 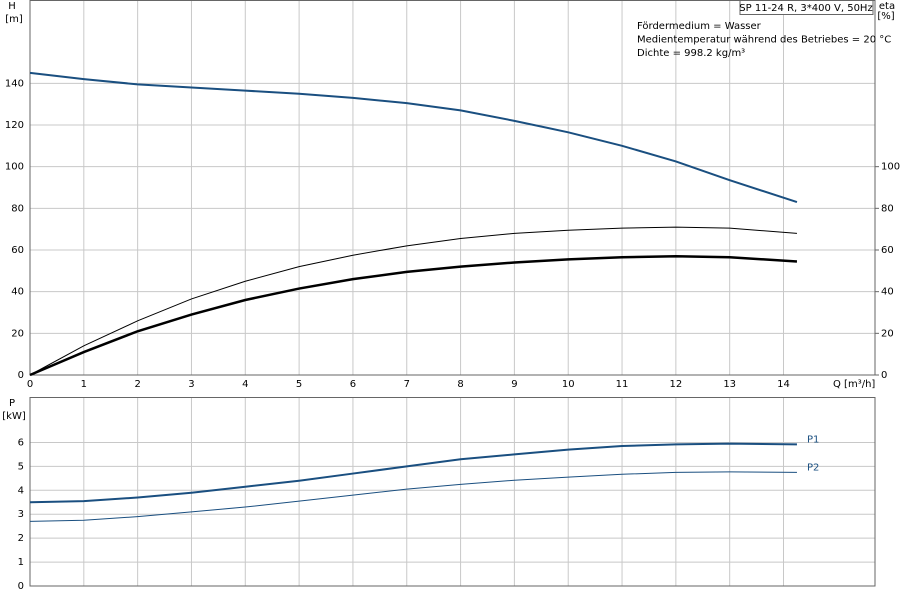 I want to click on y-tick-label: 80, so click(x=17, y=208).